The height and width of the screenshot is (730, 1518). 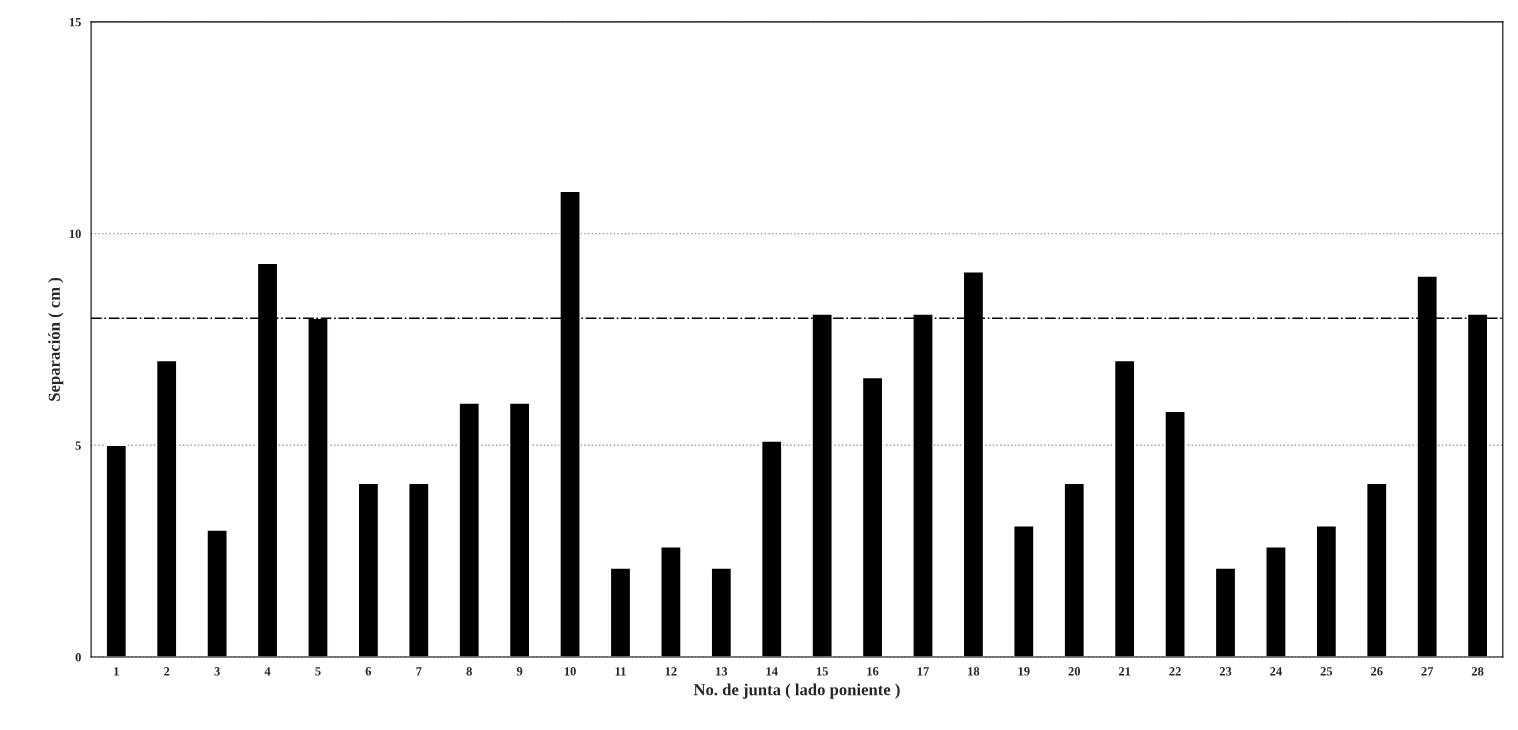 What do you see at coordinates (796, 691) in the screenshot?
I see `x-axis-title: No. de junta ( lado poniente )` at bounding box center [796, 691].